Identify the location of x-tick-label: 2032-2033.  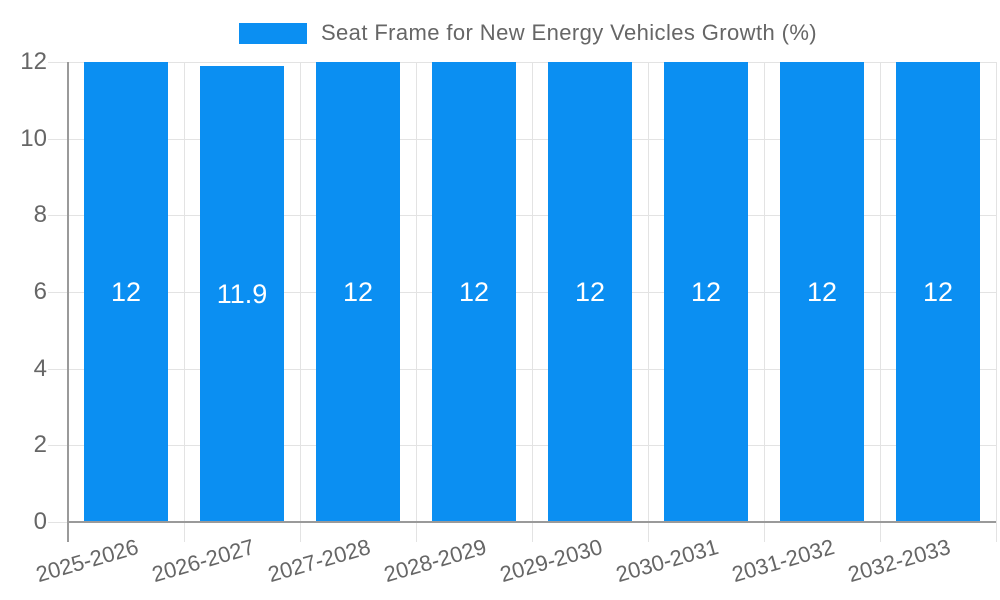
(898, 561).